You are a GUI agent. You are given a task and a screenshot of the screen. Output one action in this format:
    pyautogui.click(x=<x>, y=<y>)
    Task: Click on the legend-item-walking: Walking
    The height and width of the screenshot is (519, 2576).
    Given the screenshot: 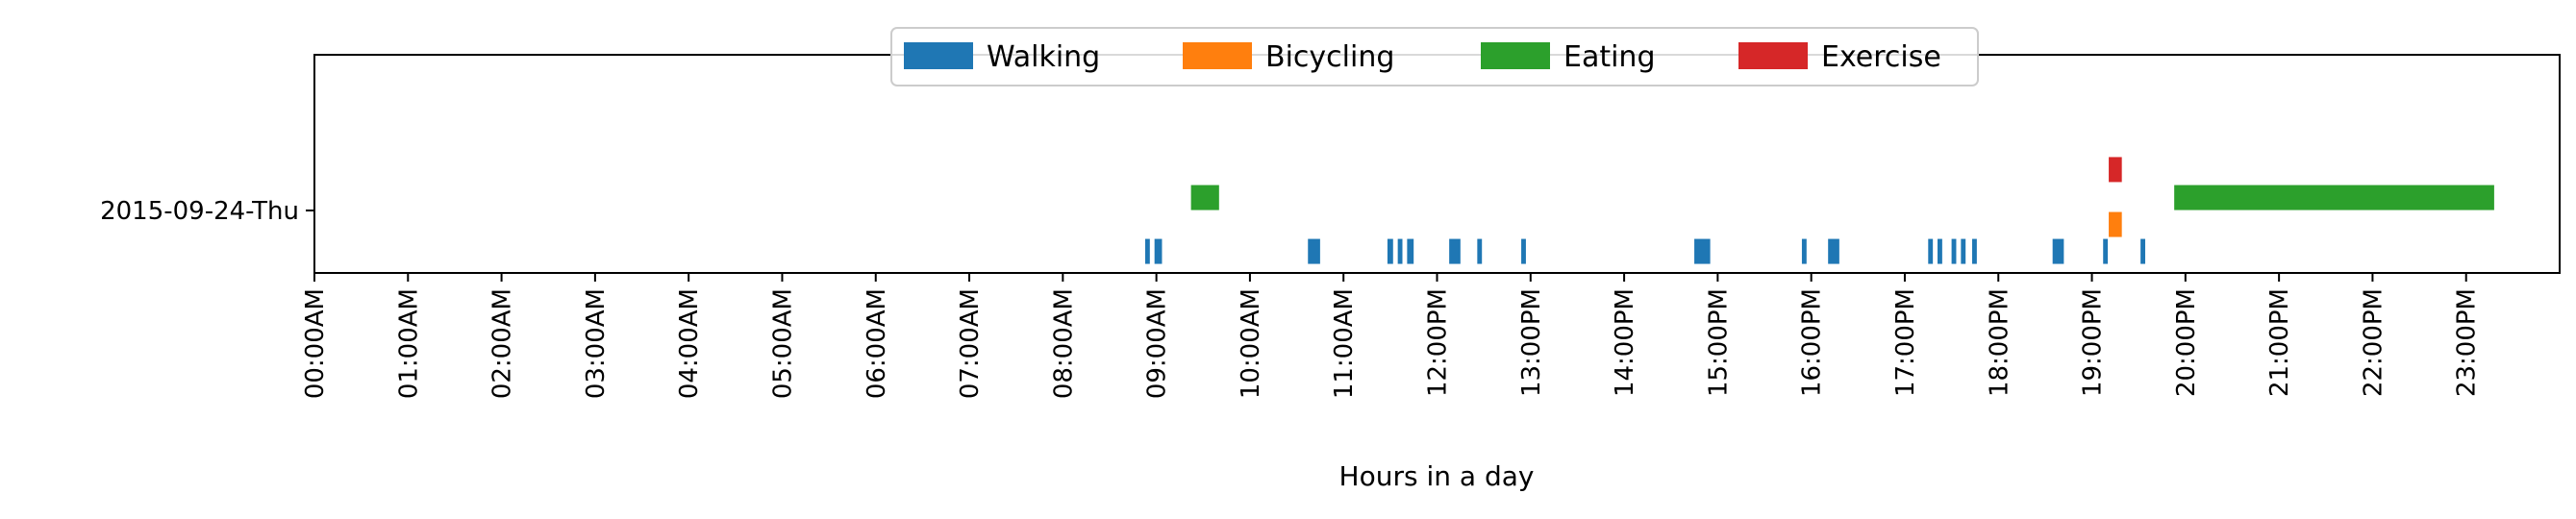 What is the action you would take?
    pyautogui.click(x=1002, y=57)
    